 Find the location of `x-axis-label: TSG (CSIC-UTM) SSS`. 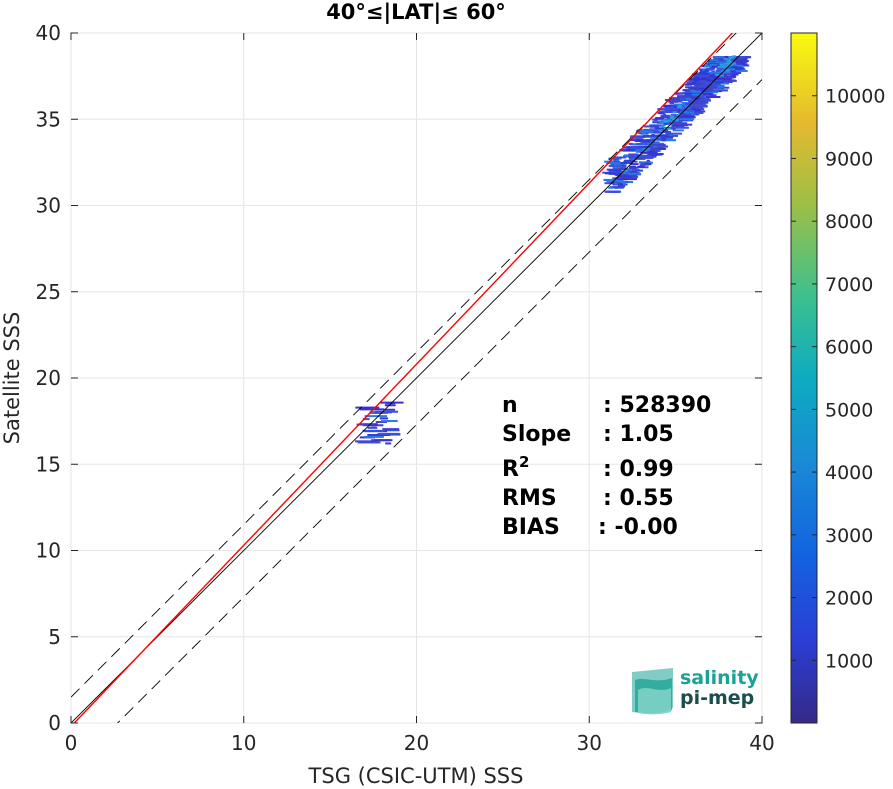

x-axis-label: TSG (CSIC-UTM) SSS is located at coordinates (416, 776).